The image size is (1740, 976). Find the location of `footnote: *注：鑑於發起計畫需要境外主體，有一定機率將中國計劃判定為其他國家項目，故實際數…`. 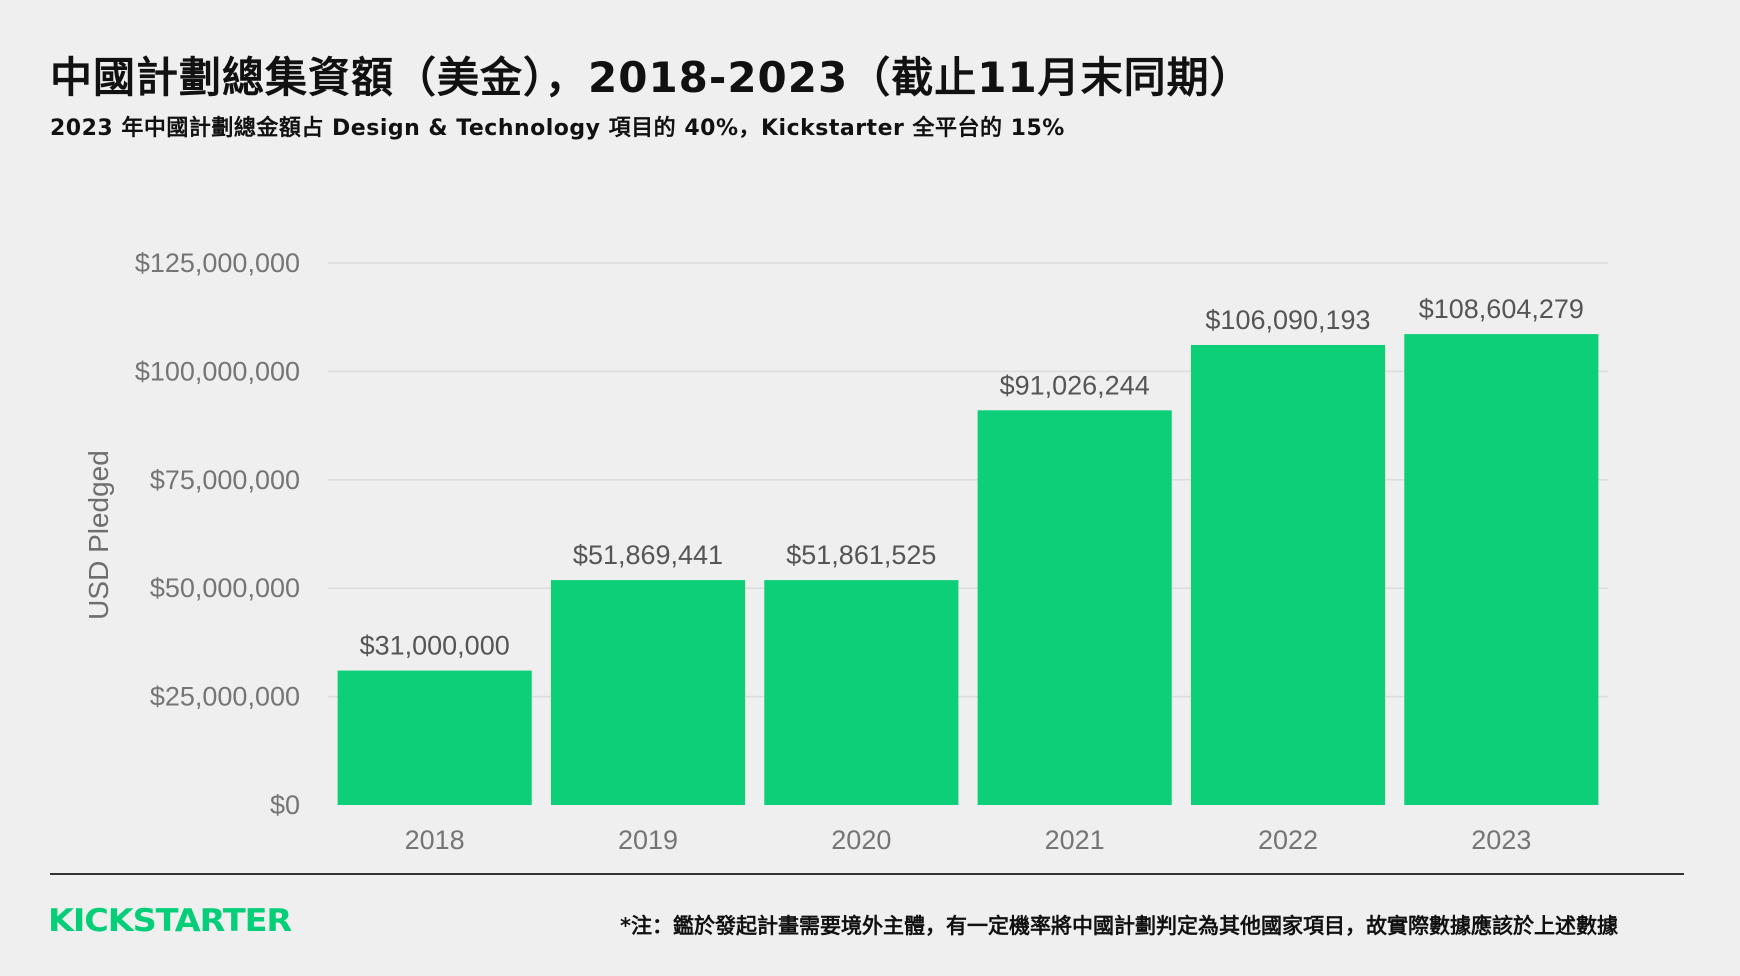

footnote: *注：鑑於發起計畫需要境外主體，有一定機率將中國計劃判定為其他國家項目，故實際數… is located at coordinates (1119, 926).